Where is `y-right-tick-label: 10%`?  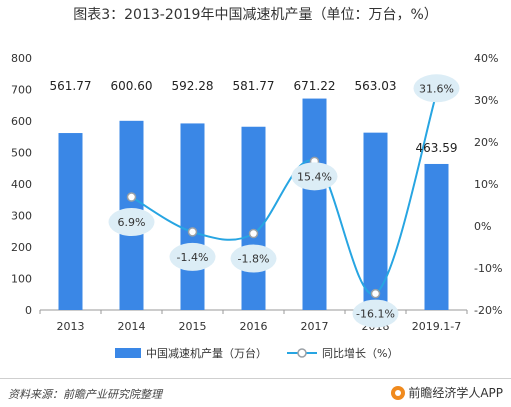 y-right-tick-label: 10% is located at coordinates (486, 184).